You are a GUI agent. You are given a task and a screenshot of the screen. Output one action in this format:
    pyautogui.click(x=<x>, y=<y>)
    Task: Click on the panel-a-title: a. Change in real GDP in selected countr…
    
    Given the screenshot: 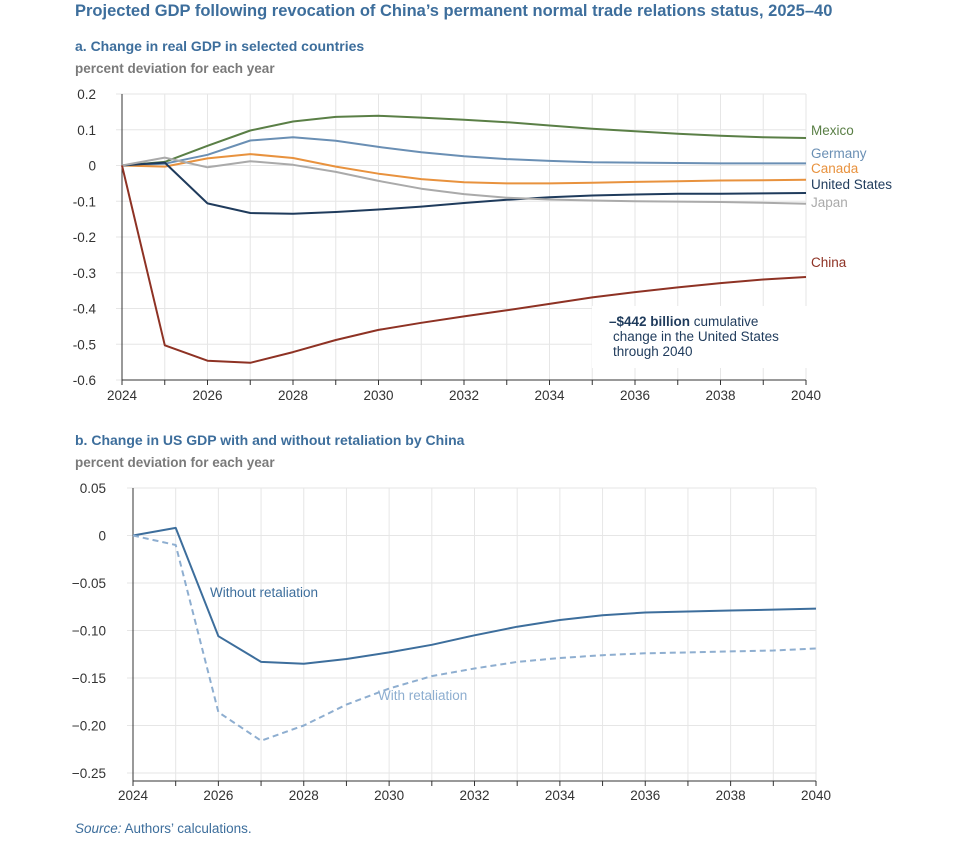 What is the action you would take?
    pyautogui.click(x=220, y=46)
    